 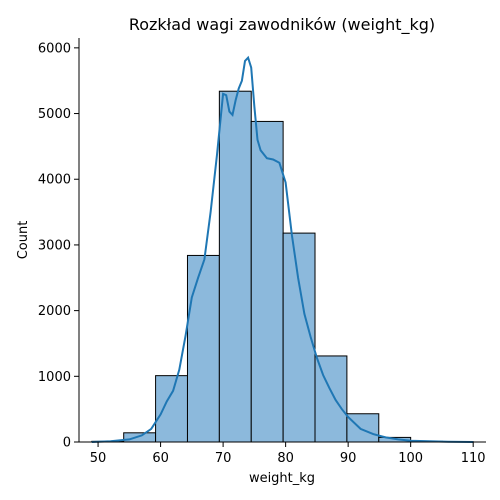 What do you see at coordinates (54, 311) in the screenshot?
I see `y-tick-label: 2000` at bounding box center [54, 311].